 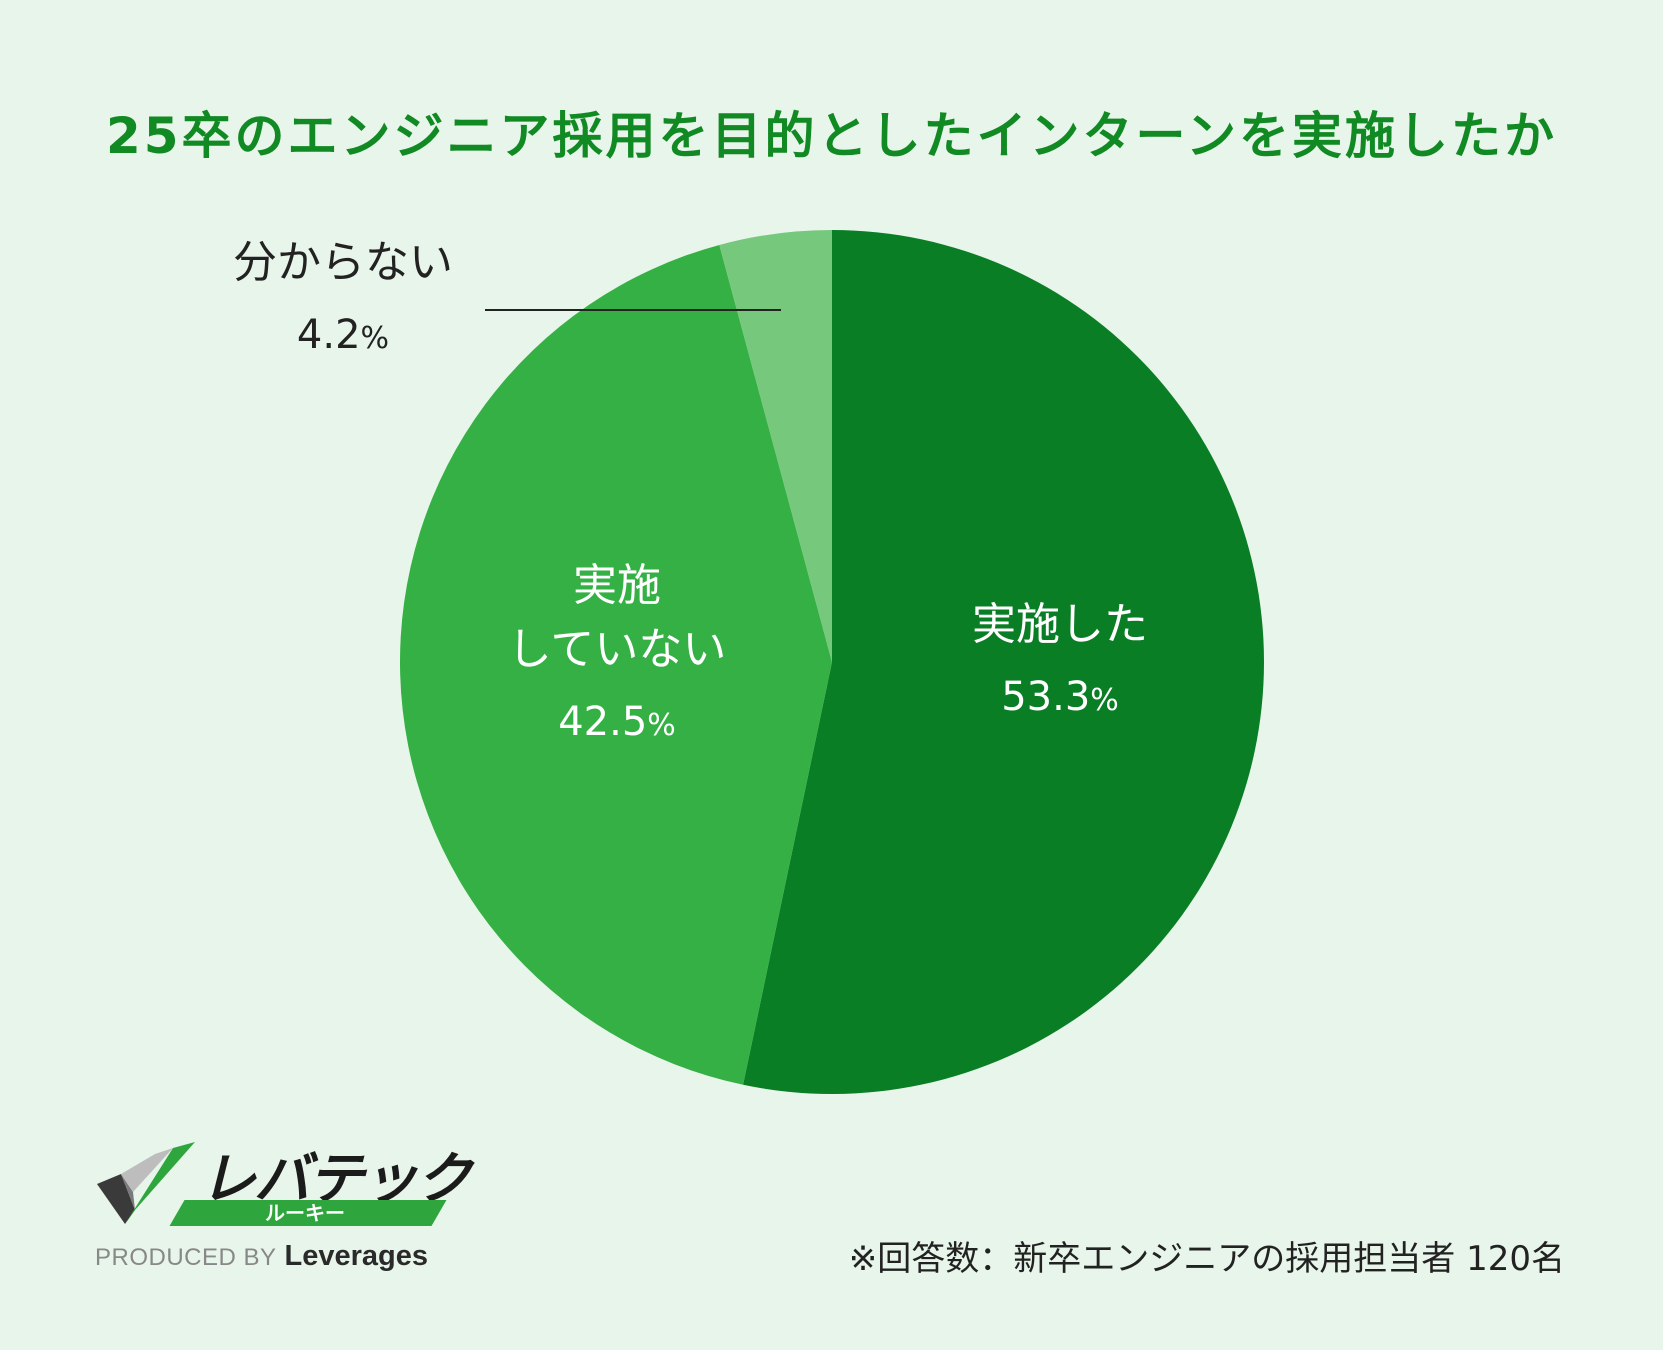 I want to click on slice-value-not-done: 42.5, so click(x=603, y=722).